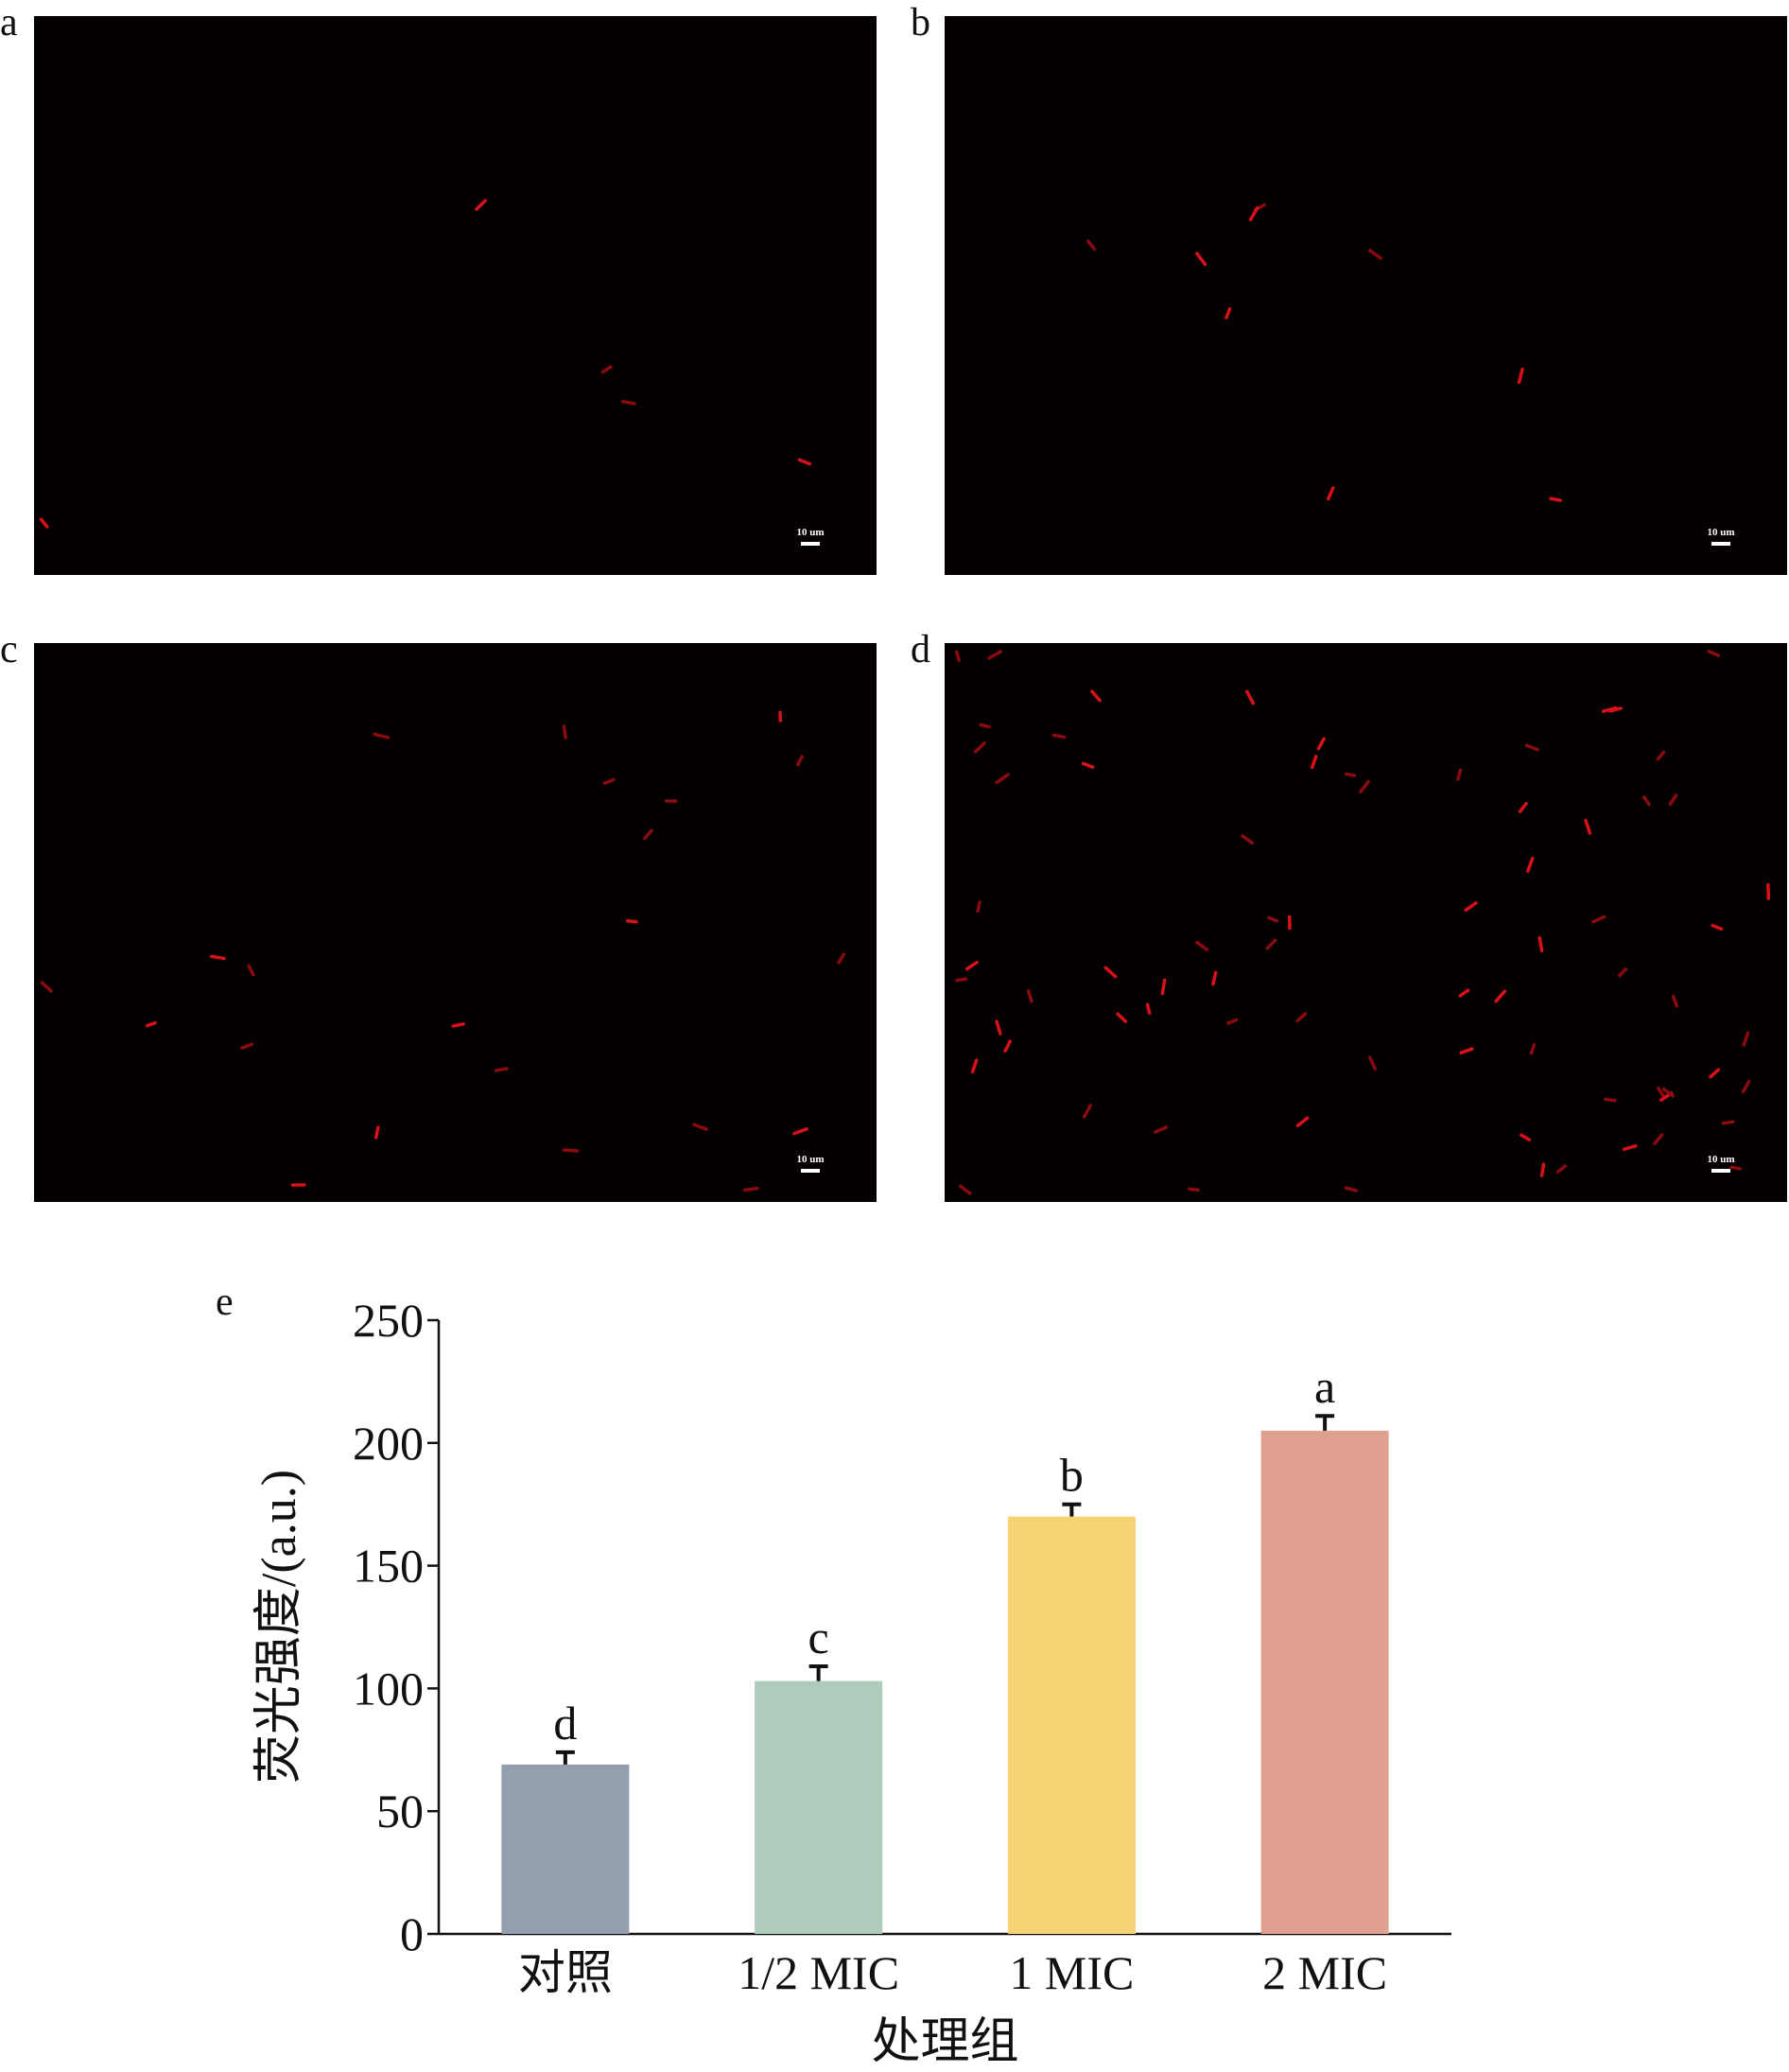 This screenshot has height=2072, width=1789. Describe the element at coordinates (1324, 1386) in the screenshot. I see `significance-label: a` at that location.